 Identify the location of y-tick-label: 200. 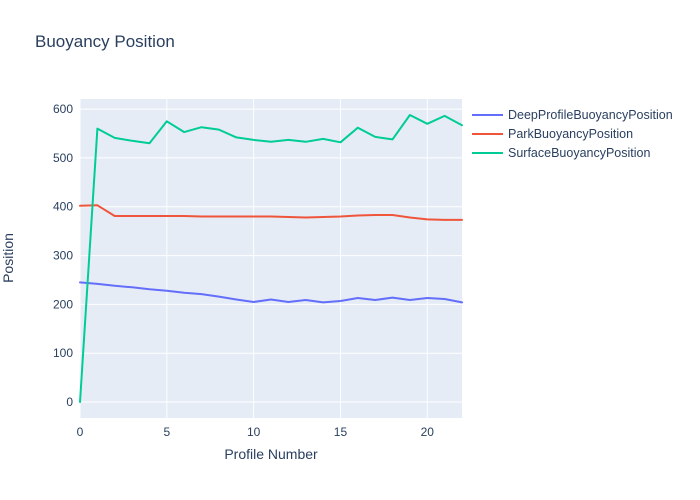
(63, 304).